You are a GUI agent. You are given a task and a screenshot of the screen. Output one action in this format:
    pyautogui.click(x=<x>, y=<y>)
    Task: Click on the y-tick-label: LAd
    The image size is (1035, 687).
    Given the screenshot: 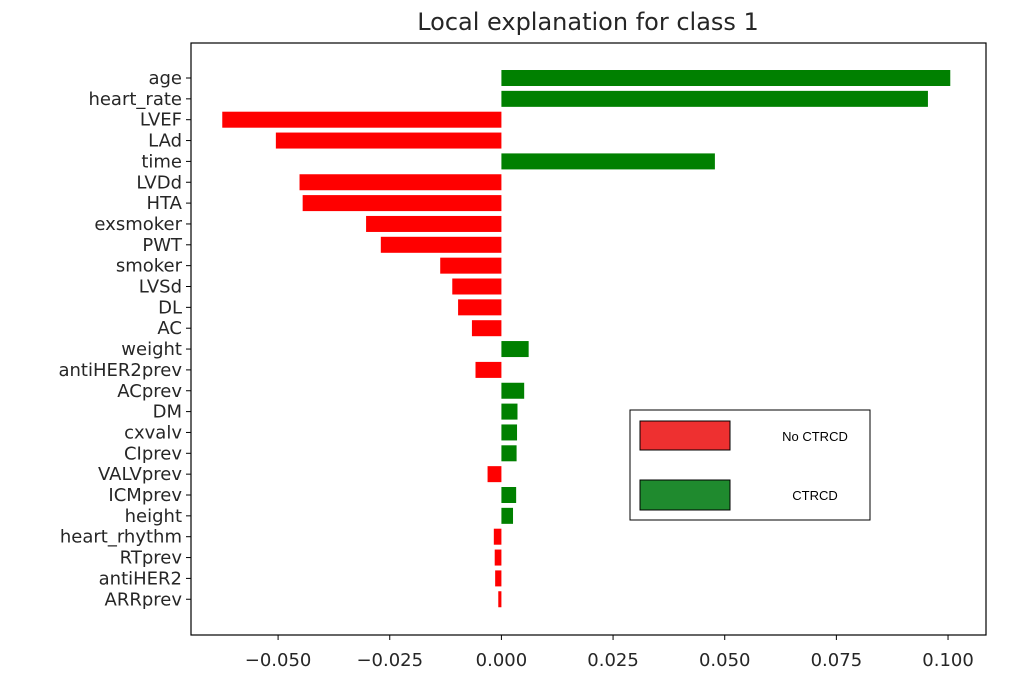 What is the action you would take?
    pyautogui.click(x=165, y=141)
    